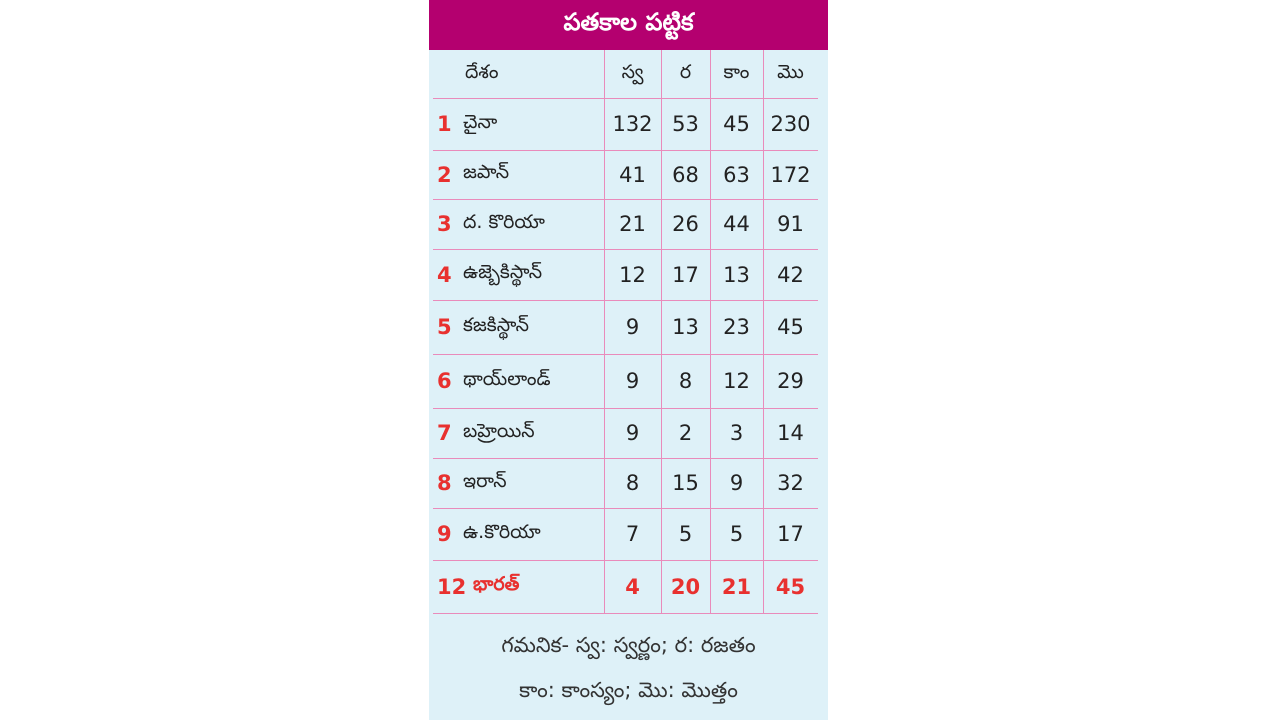  Describe the element at coordinates (632, 586) in the screenshot. I see `medal-count: 4` at that location.